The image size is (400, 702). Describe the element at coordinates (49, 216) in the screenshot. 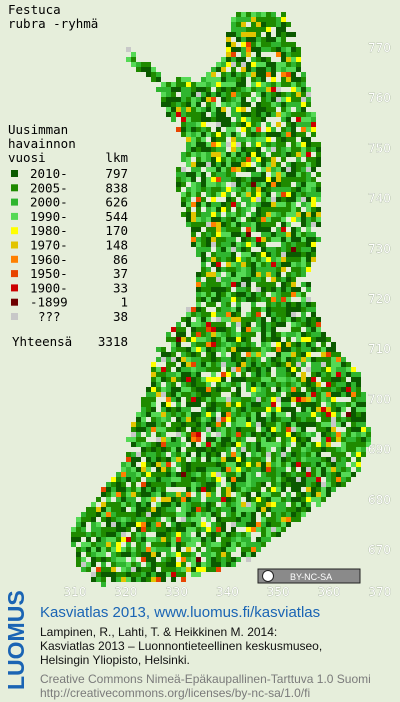

I see `legend-label: 1990-` at that location.